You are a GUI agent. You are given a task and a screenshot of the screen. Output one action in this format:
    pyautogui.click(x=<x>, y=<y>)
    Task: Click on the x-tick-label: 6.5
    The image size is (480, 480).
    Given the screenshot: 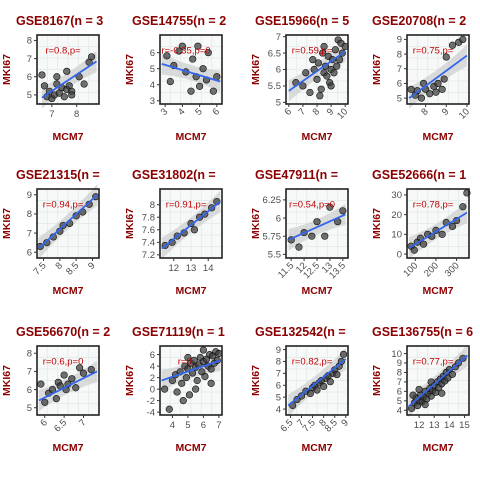 What is the action you would take?
    pyautogui.click(x=60, y=425)
    